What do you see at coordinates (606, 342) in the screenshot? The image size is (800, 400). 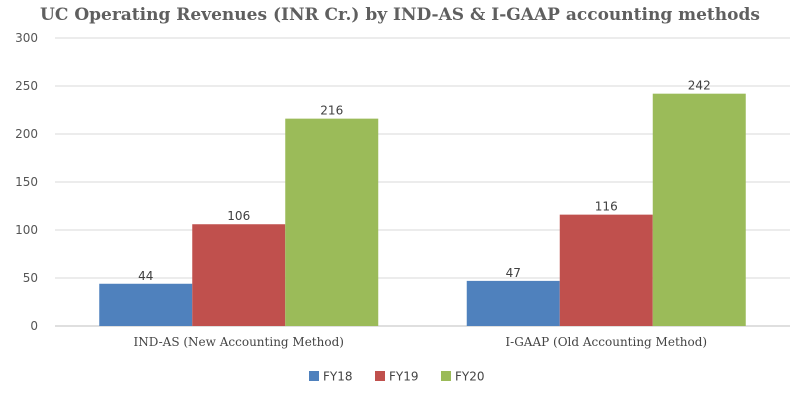 I see `x-category-label: I-GAAP (Old Accounting Method)` at bounding box center [606, 342].